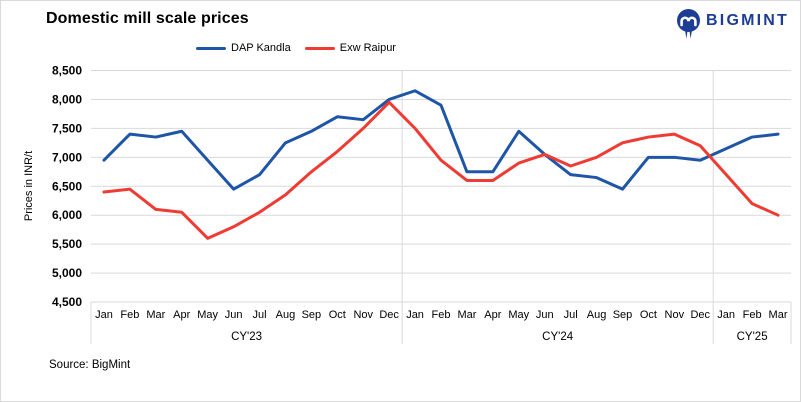  What do you see at coordinates (367, 48) in the screenshot?
I see `legend-label: Exw Raipur` at bounding box center [367, 48].